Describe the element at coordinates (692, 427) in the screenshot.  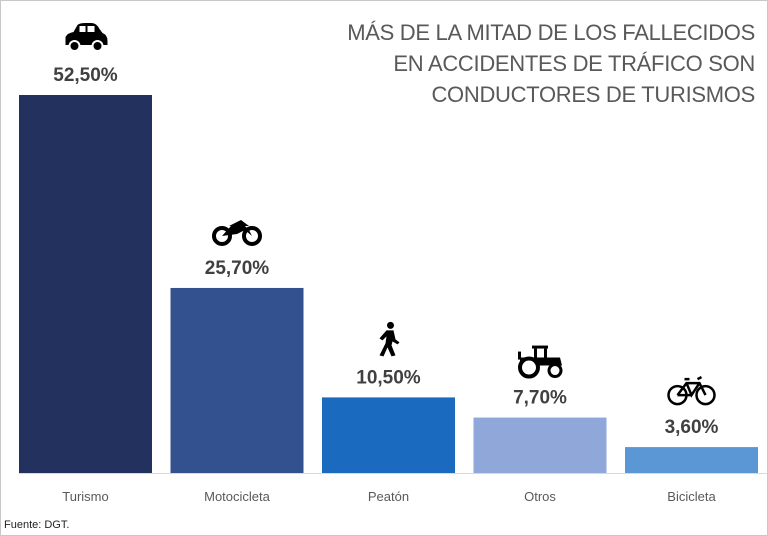
I see `data-label: 3,60%` at that location.